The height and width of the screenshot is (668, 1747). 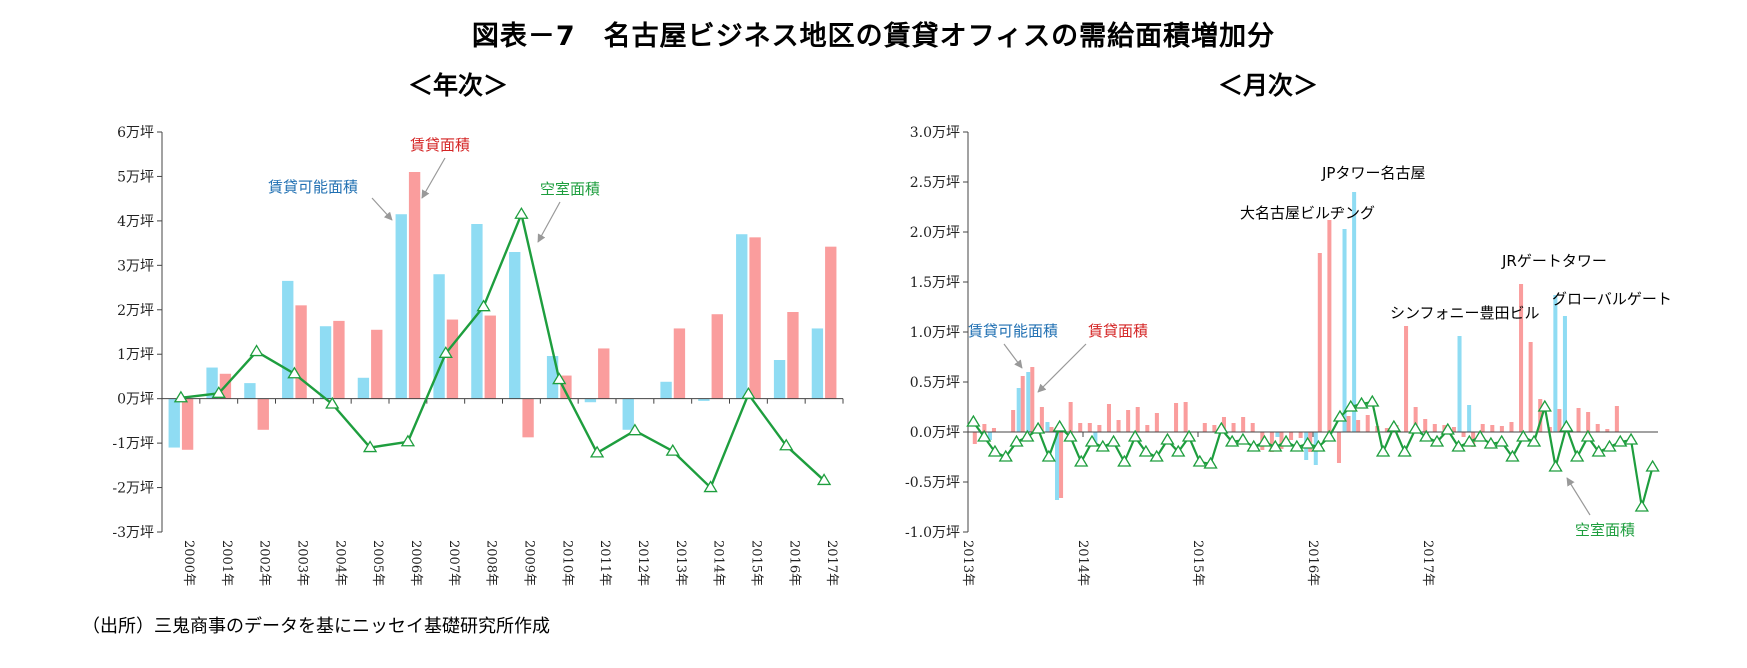 I want to click on annual-y-tick-label: -1万坪, so click(x=133, y=444).